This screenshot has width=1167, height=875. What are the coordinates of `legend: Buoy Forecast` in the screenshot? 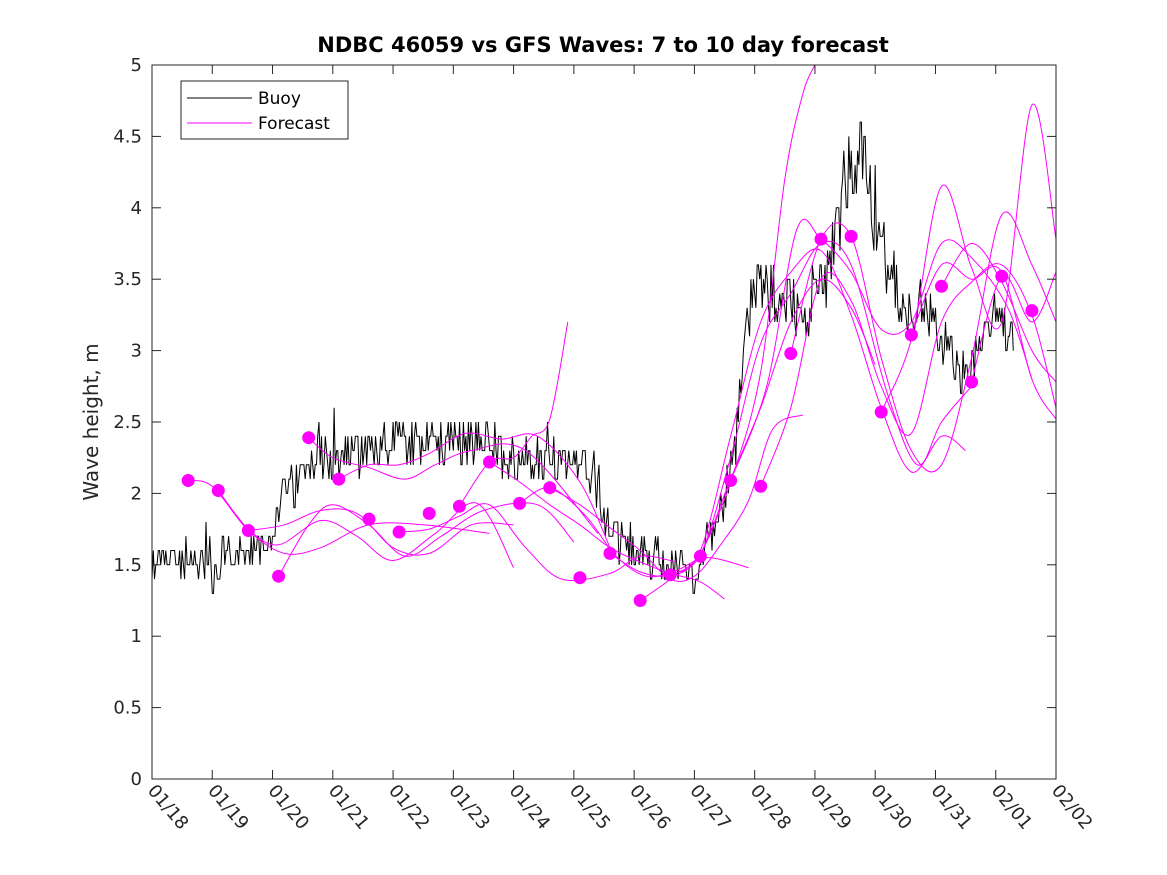 It's located at (264, 110).